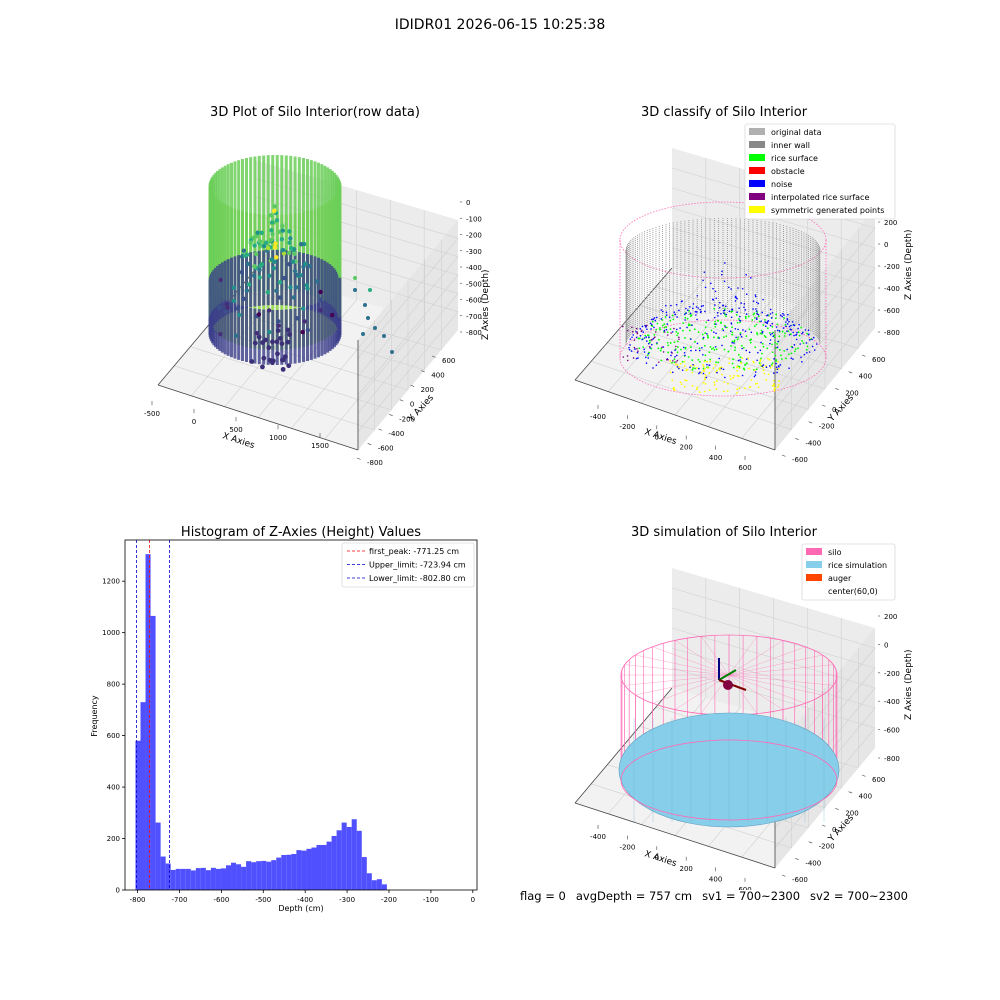 Image resolution: width=1000 pixels, height=1000 pixels. Describe the element at coordinates (892, 731) in the screenshot. I see `sim-z-tick-label: -600` at that location.